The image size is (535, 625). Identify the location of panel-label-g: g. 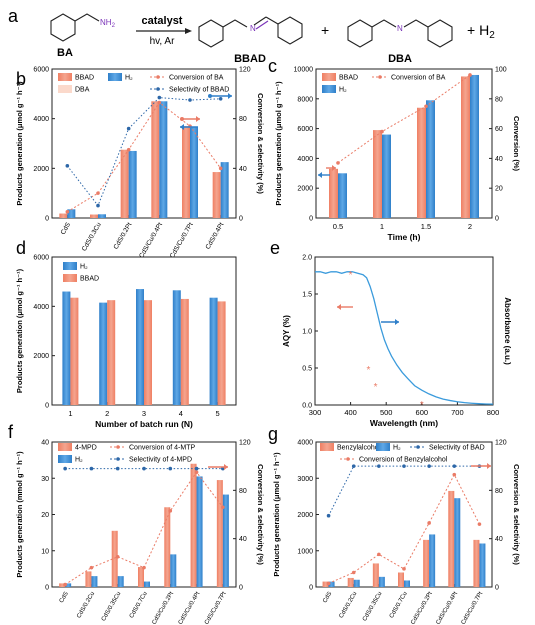
(273, 434).